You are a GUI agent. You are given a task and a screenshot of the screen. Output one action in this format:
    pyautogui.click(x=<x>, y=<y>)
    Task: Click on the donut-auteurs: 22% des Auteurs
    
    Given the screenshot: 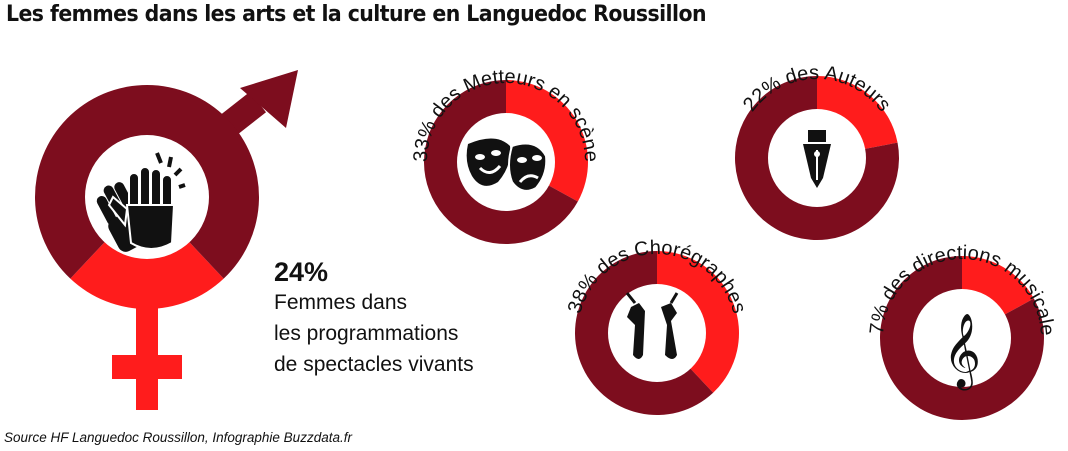 What is the action you would take?
    pyautogui.click(x=816, y=151)
    